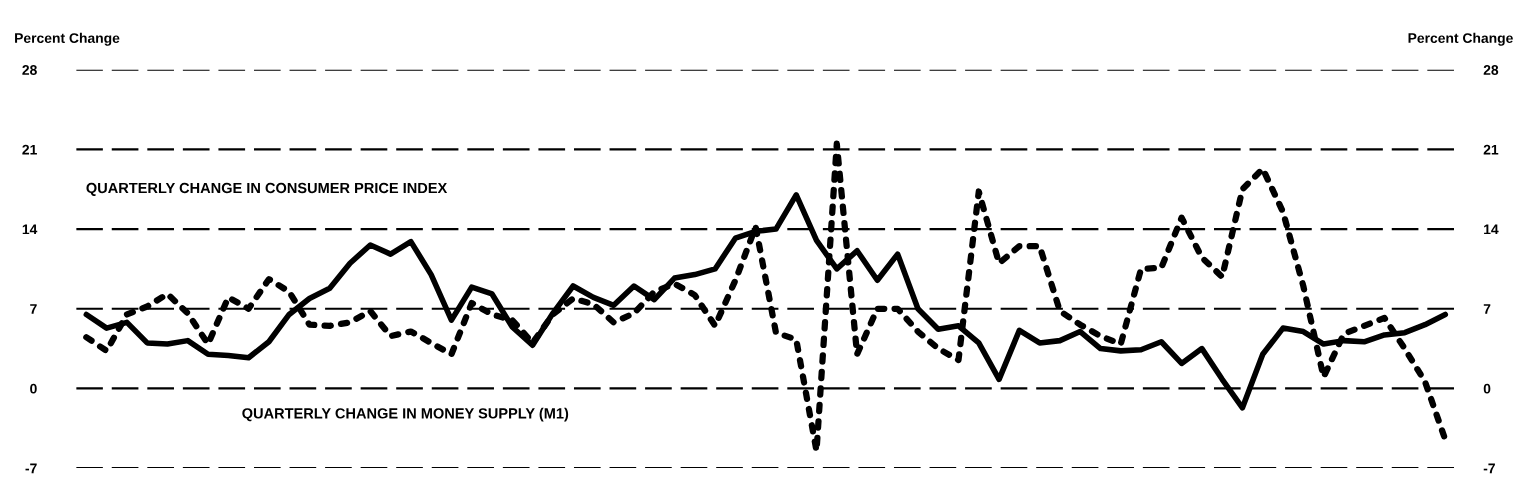 This screenshot has width=1524, height=498. I want to click on y-tick-label: 28, so click(29, 70).